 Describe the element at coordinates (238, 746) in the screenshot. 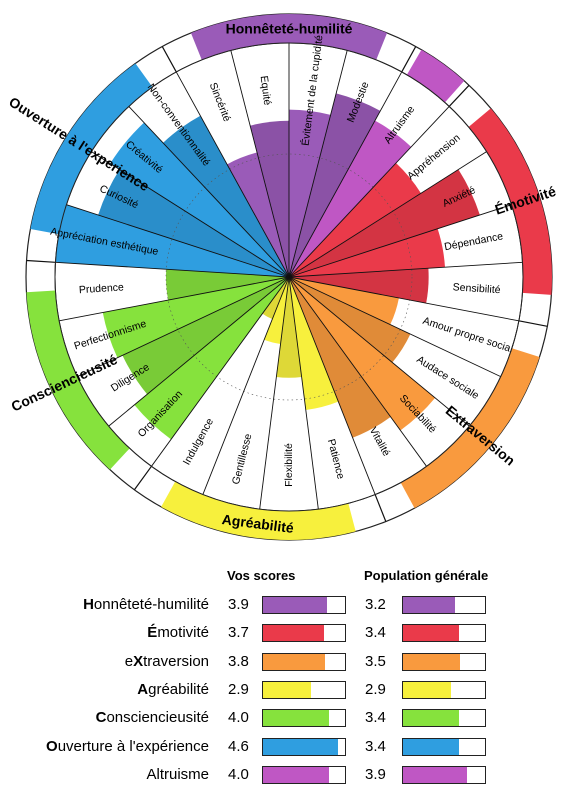

I see `your-score-value: 4.6` at that location.